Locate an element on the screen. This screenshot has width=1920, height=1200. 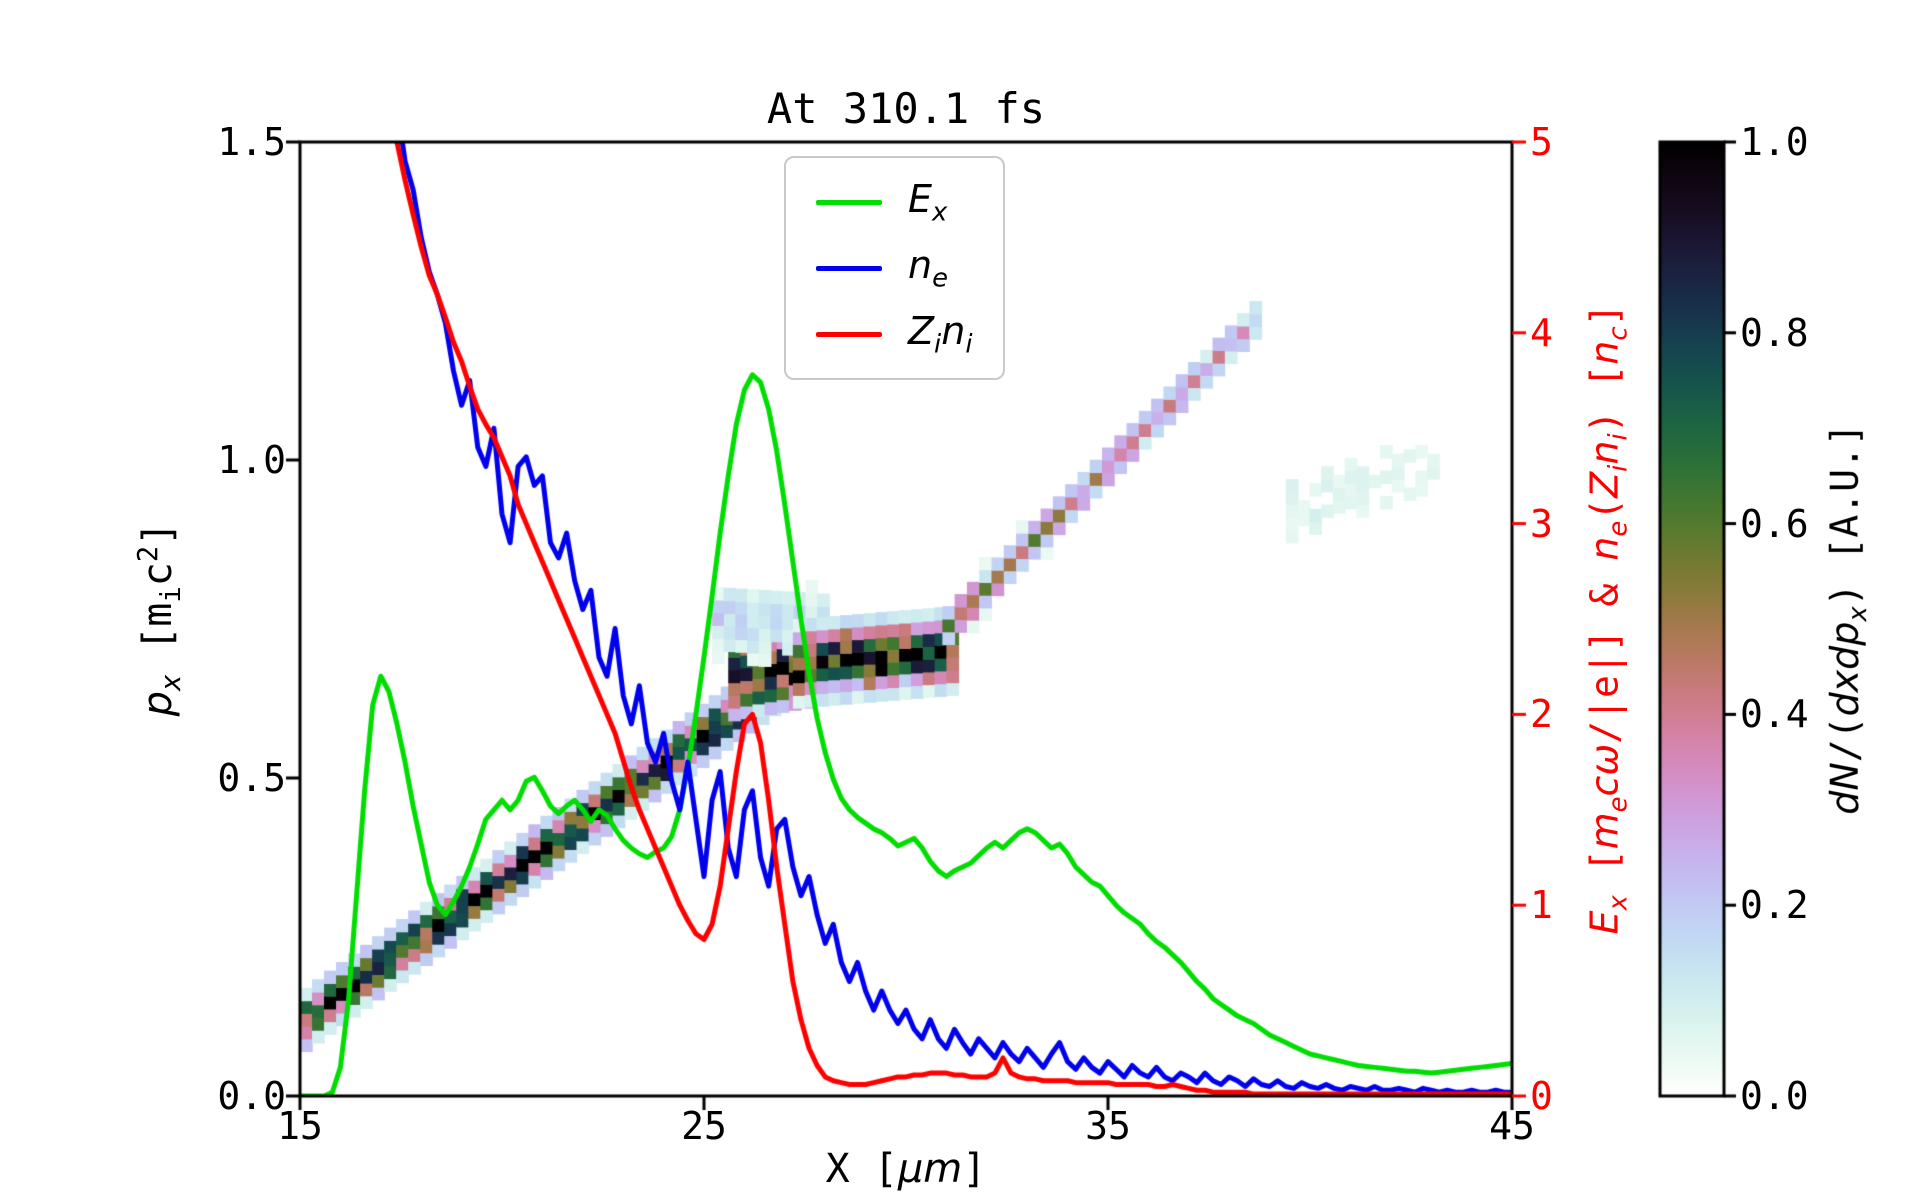
x-tick-label: 15 is located at coordinates (300, 1126).